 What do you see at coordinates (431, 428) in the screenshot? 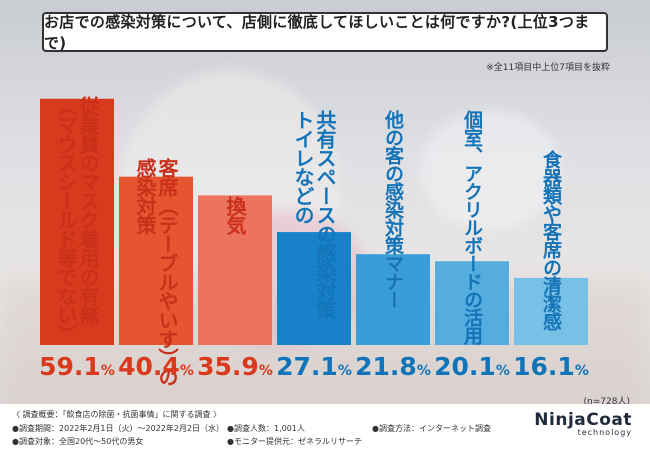
I see `survey-method: ●調査方法：インターネット調査` at bounding box center [431, 428].